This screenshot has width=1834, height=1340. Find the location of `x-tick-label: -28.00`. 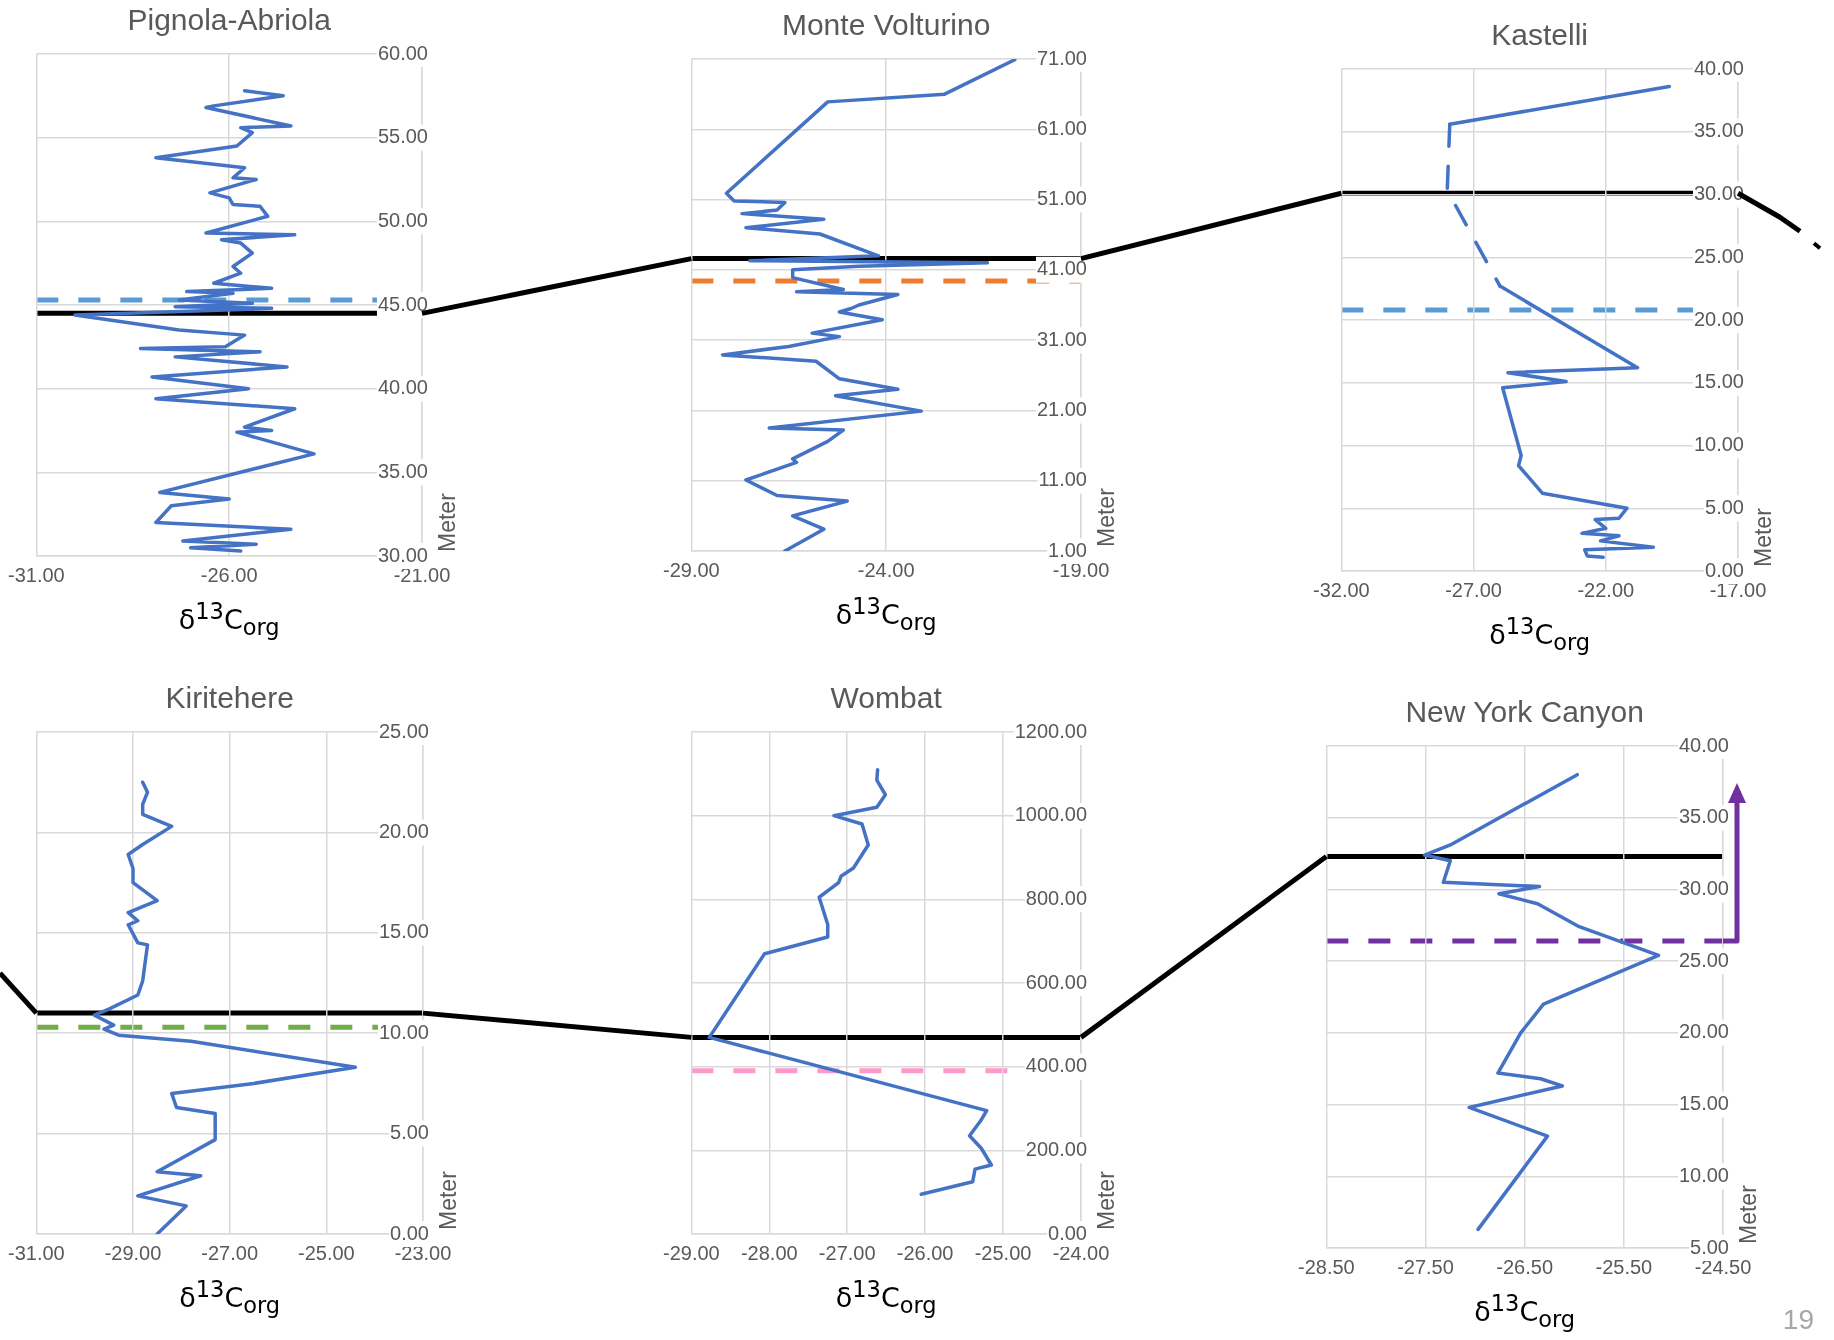

x-tick-label: -28.00 is located at coordinates (769, 1252).